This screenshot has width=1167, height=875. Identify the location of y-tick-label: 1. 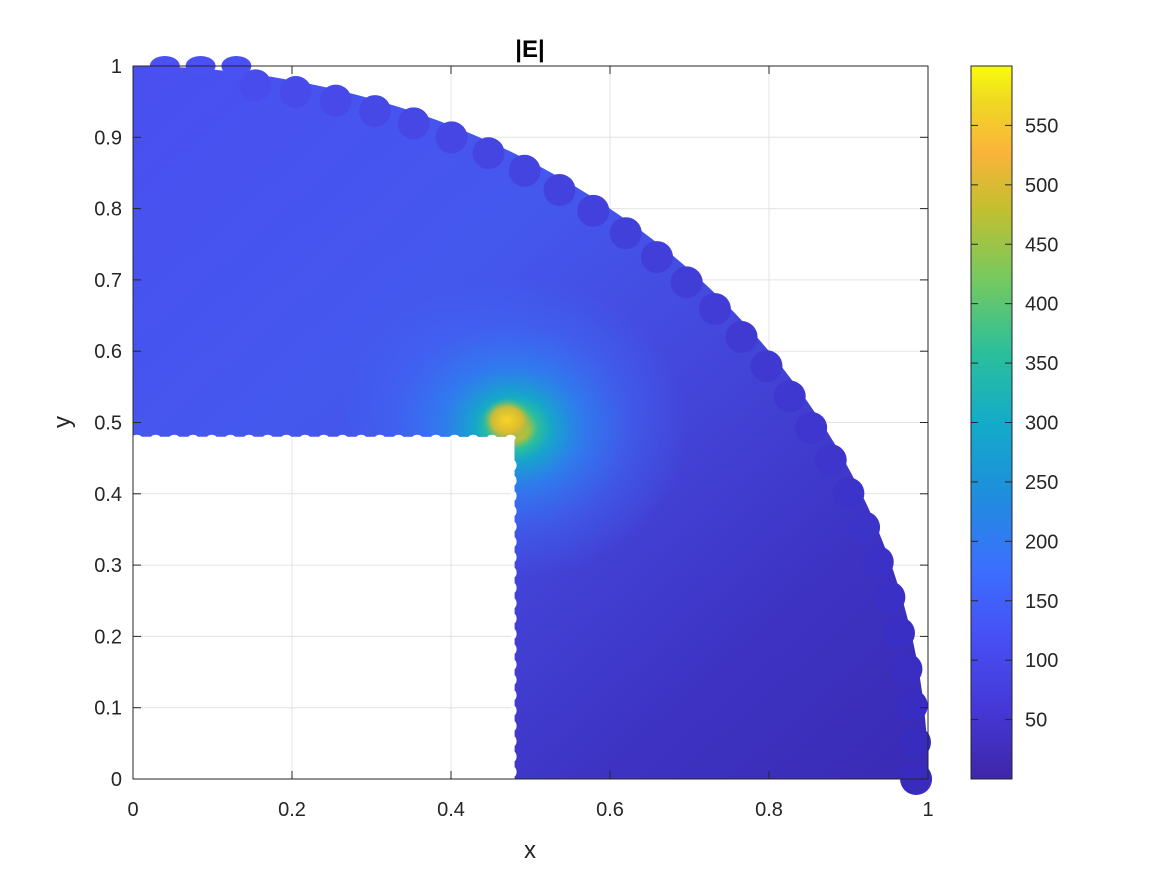
(116, 67).